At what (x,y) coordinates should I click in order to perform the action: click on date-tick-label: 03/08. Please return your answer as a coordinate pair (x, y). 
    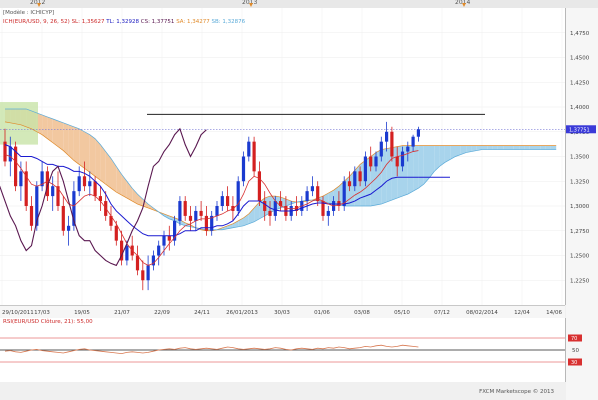
    Looking at the image, I should click on (362, 313).